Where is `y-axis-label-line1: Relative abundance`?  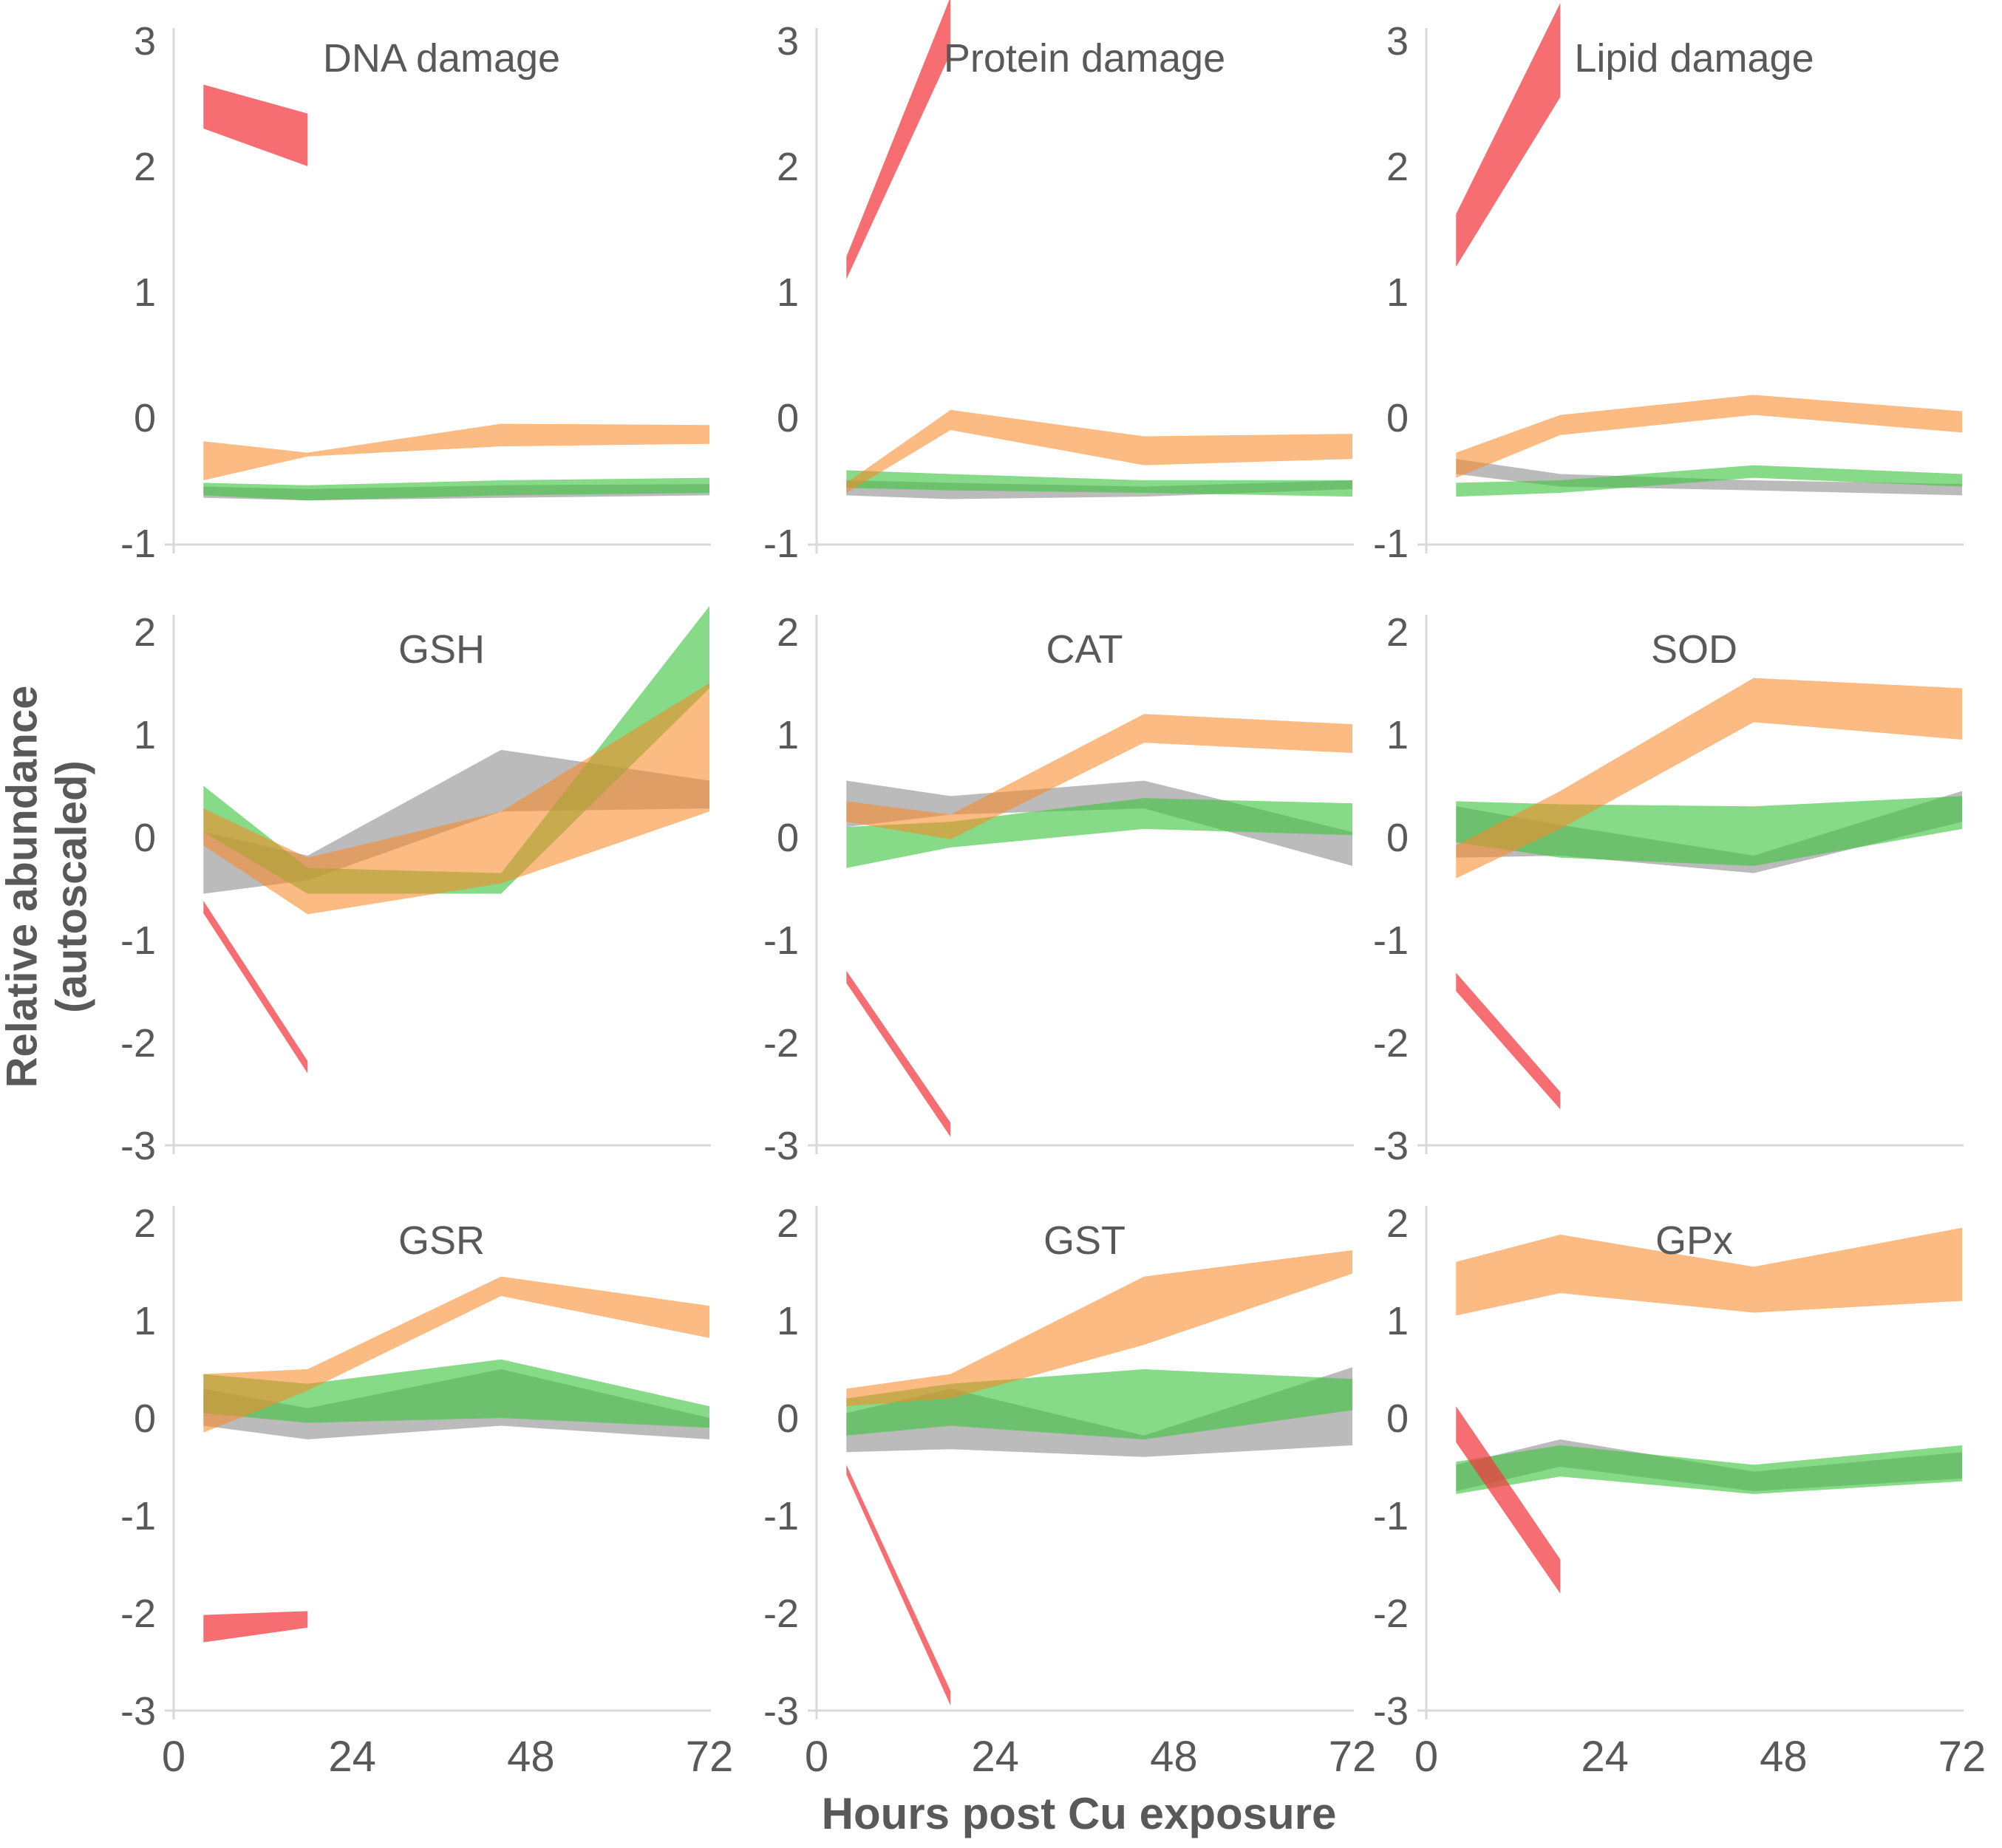
y-axis-label-line1: Relative abundance is located at coordinates (24, 886).